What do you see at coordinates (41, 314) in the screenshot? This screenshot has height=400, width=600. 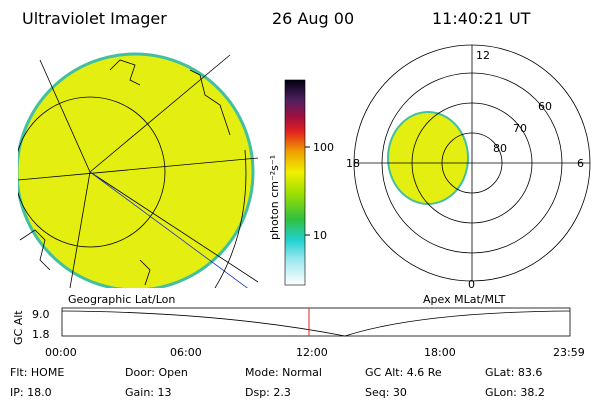 I see `orbit-ytick: 9.0` at bounding box center [41, 314].